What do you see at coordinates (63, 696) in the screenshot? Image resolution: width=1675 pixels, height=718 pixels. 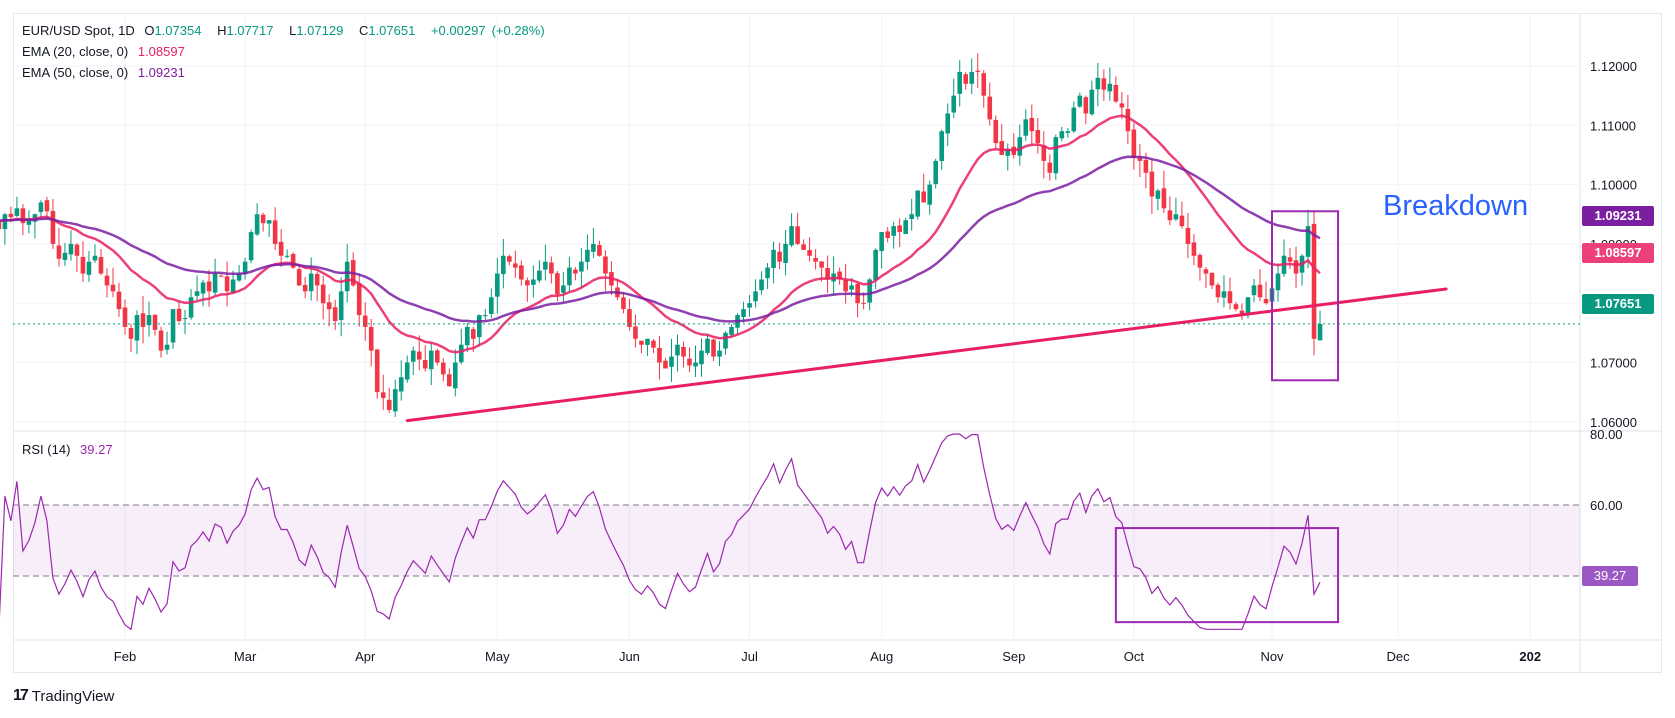 I see `tradingview-logo: 17 TradingView` at bounding box center [63, 696].